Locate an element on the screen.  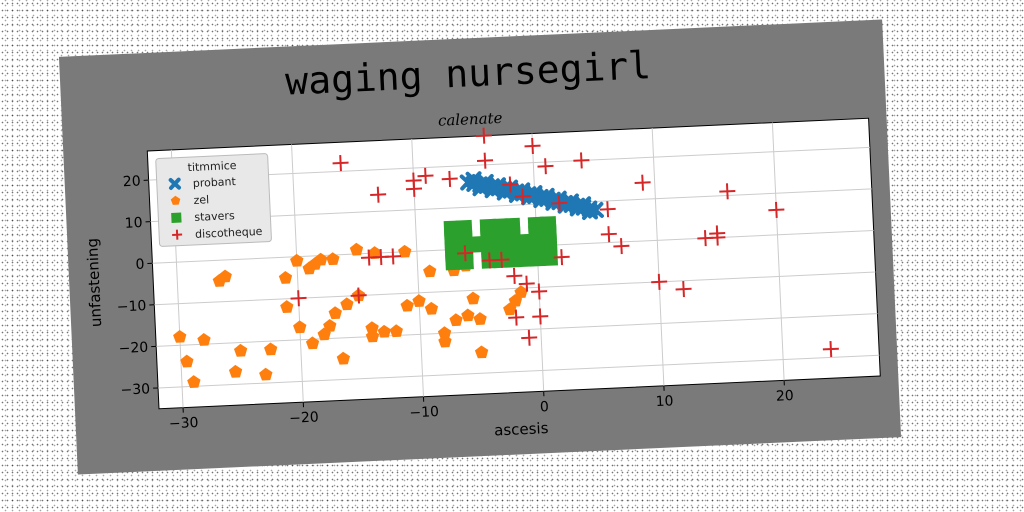
legend-marker-probant is located at coordinates (174, 183).